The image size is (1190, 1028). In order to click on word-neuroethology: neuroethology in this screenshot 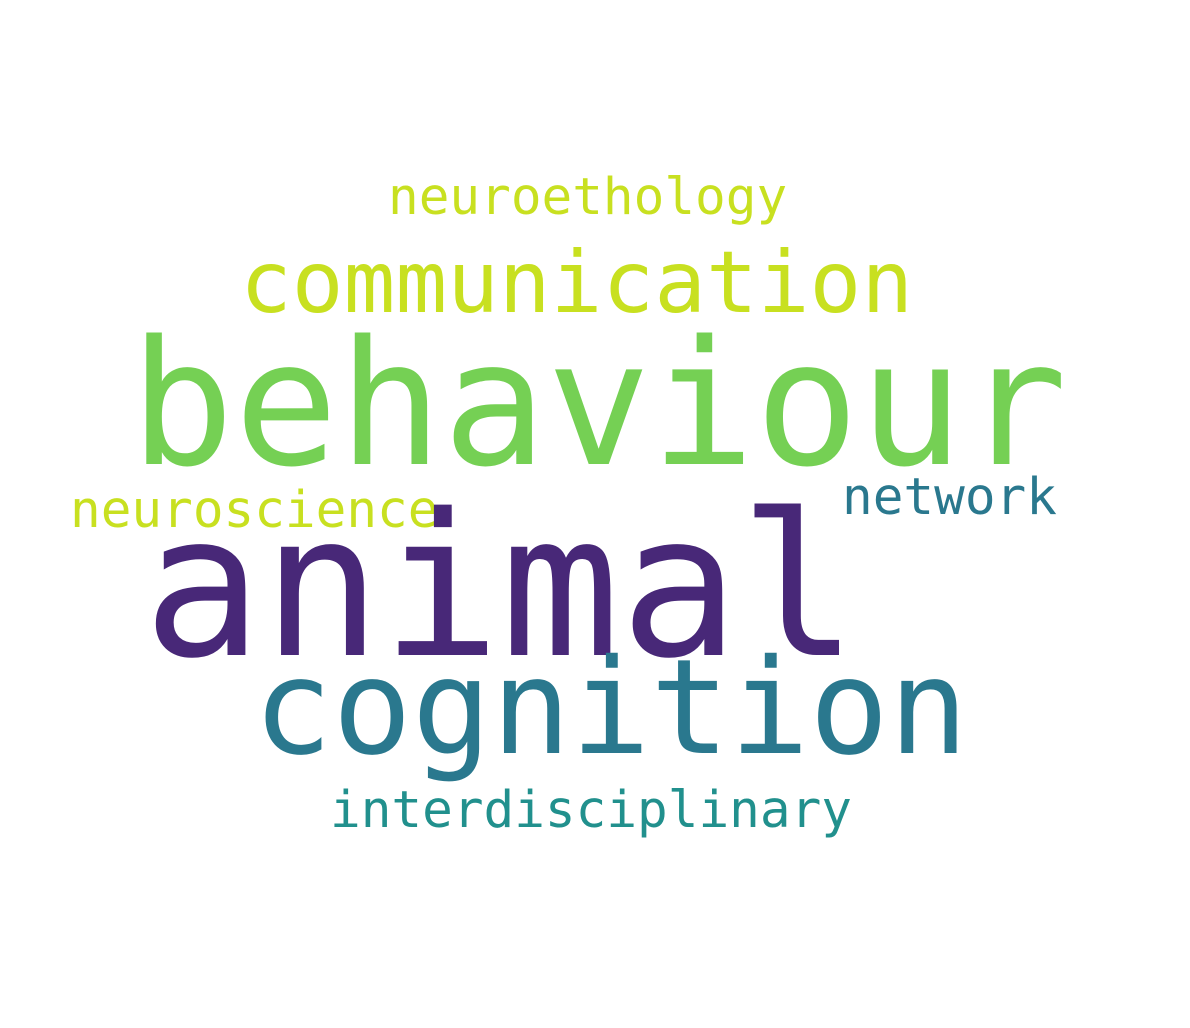, I will do `click(588, 197)`.